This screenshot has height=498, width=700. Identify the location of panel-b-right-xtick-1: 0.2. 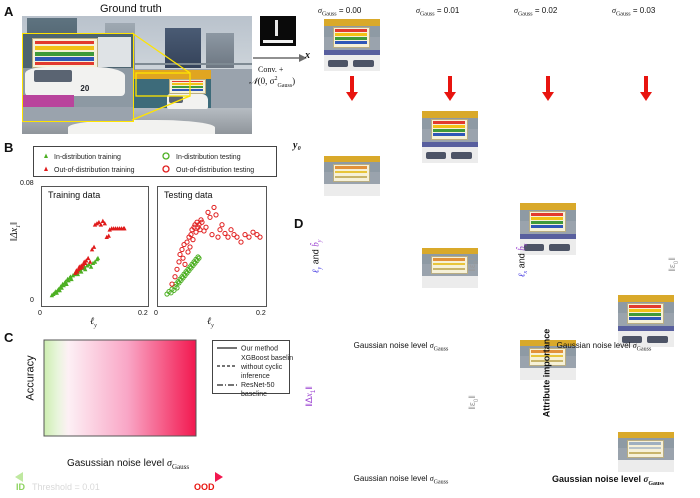
(261, 313).